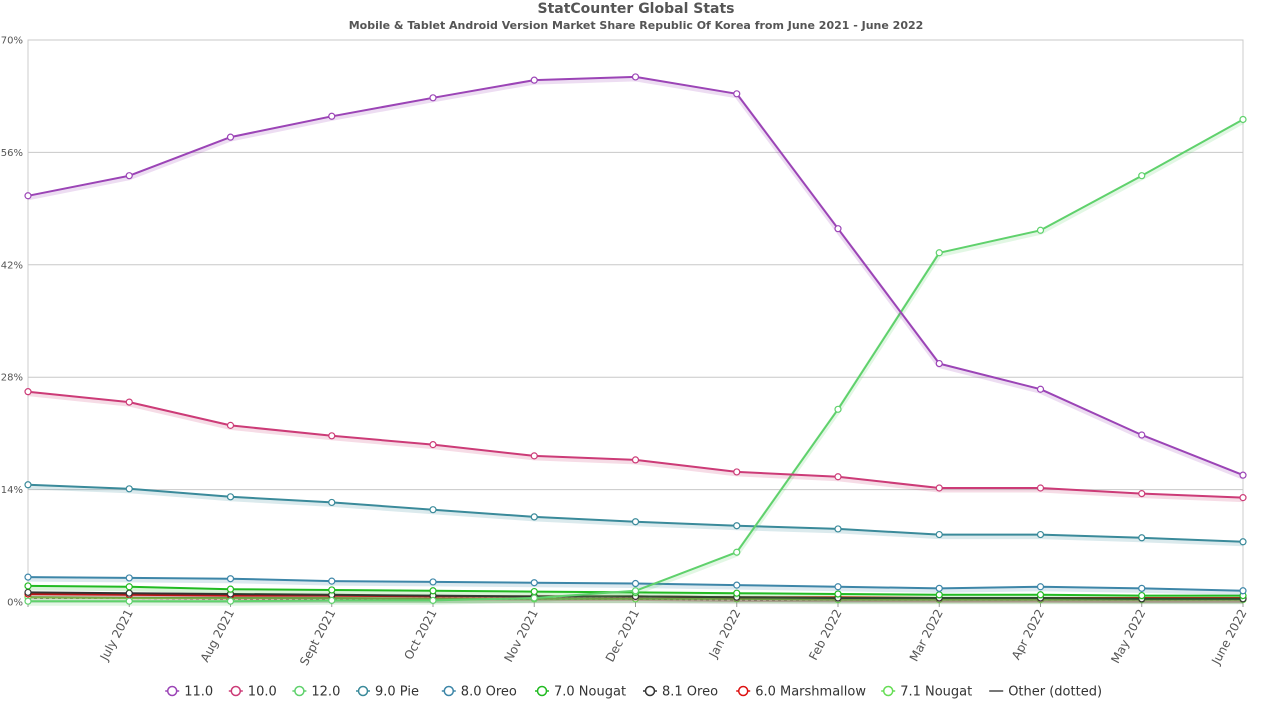  What do you see at coordinates (1228, 637) in the screenshot?
I see `x-tick-label: June 2022` at bounding box center [1228, 637].